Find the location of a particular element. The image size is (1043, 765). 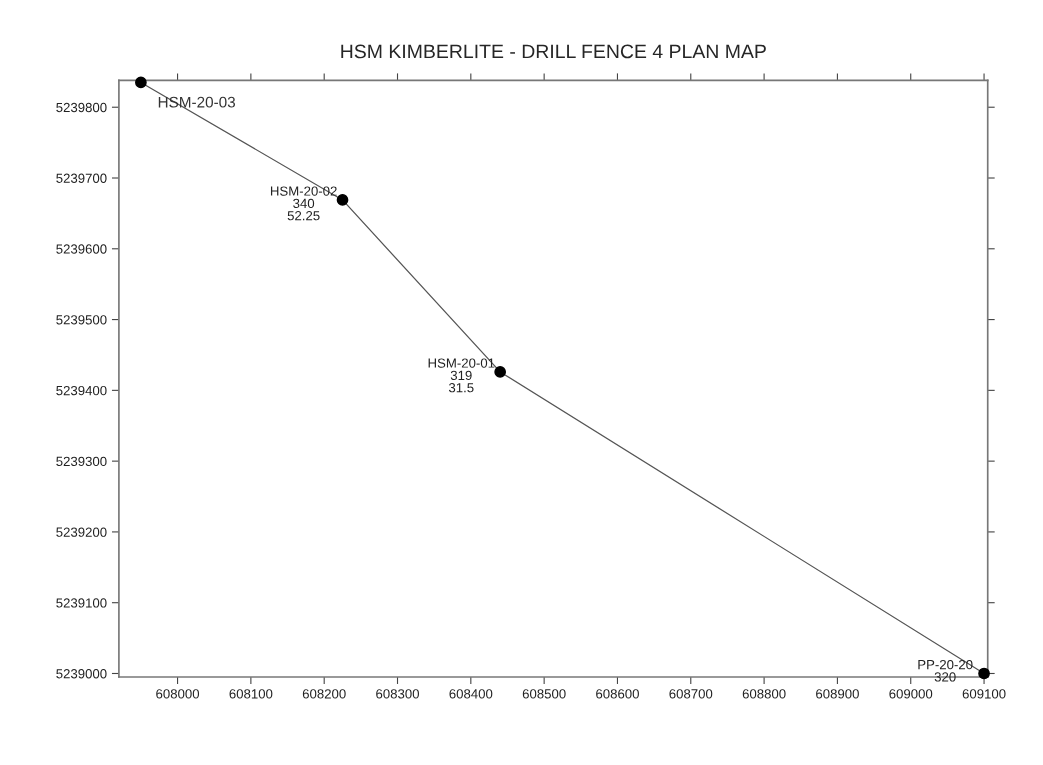

x-tick-label: 609100 is located at coordinates (984, 694).